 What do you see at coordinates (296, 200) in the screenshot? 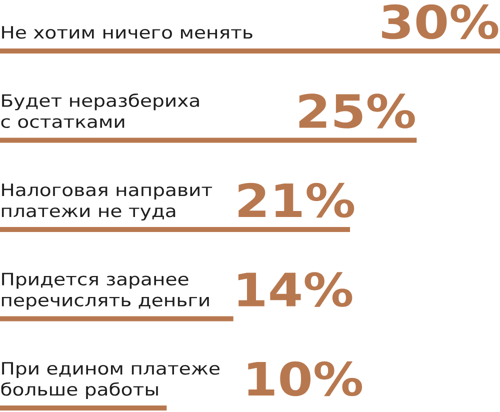
I see `data-label: 21%` at bounding box center [296, 200].